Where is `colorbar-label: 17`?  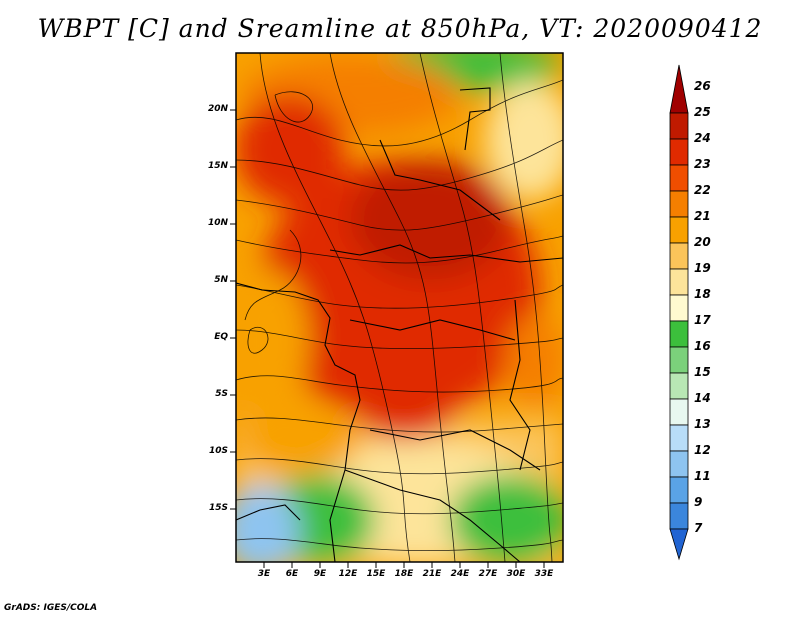 colorbar-label: 17 is located at coordinates (702, 320).